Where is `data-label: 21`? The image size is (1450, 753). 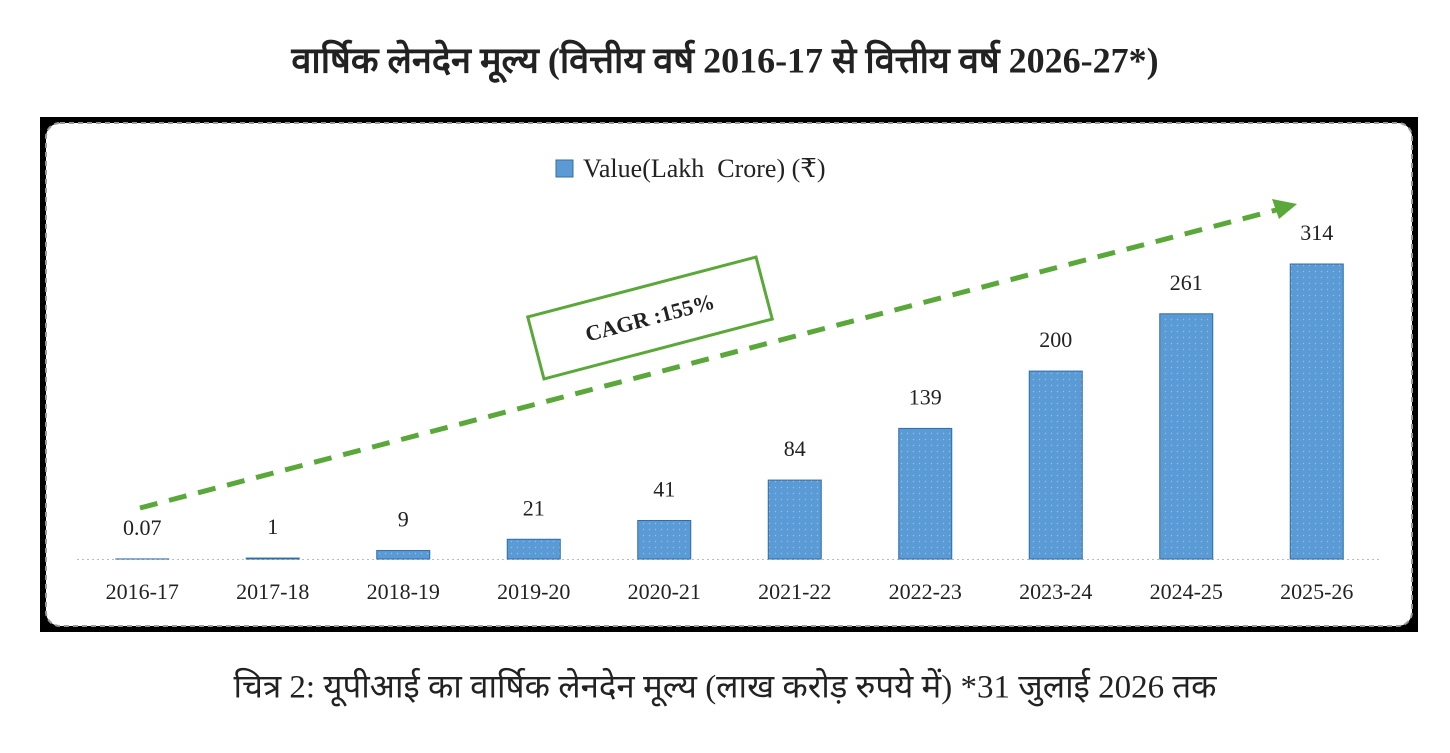 data-label: 21 is located at coordinates (534, 507).